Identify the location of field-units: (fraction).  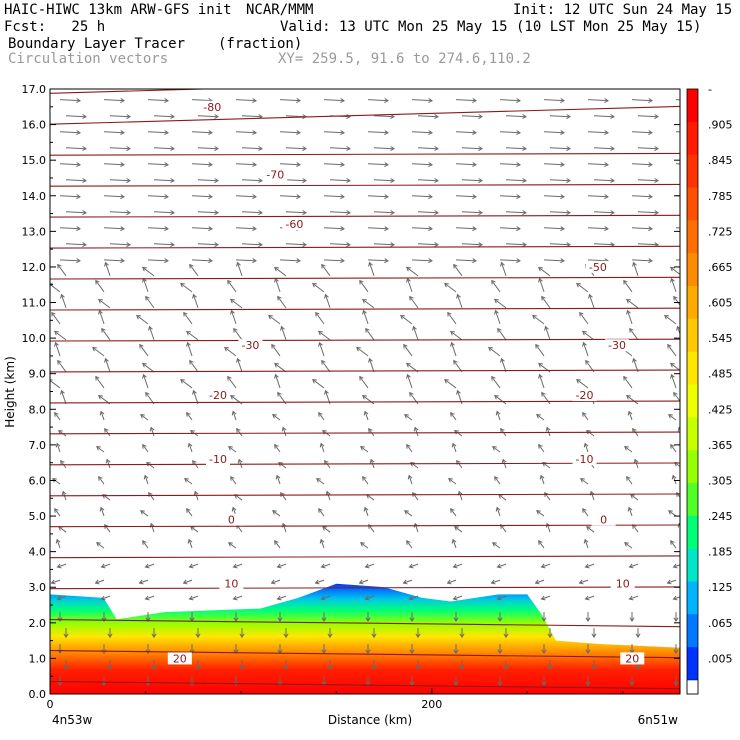
(260, 44).